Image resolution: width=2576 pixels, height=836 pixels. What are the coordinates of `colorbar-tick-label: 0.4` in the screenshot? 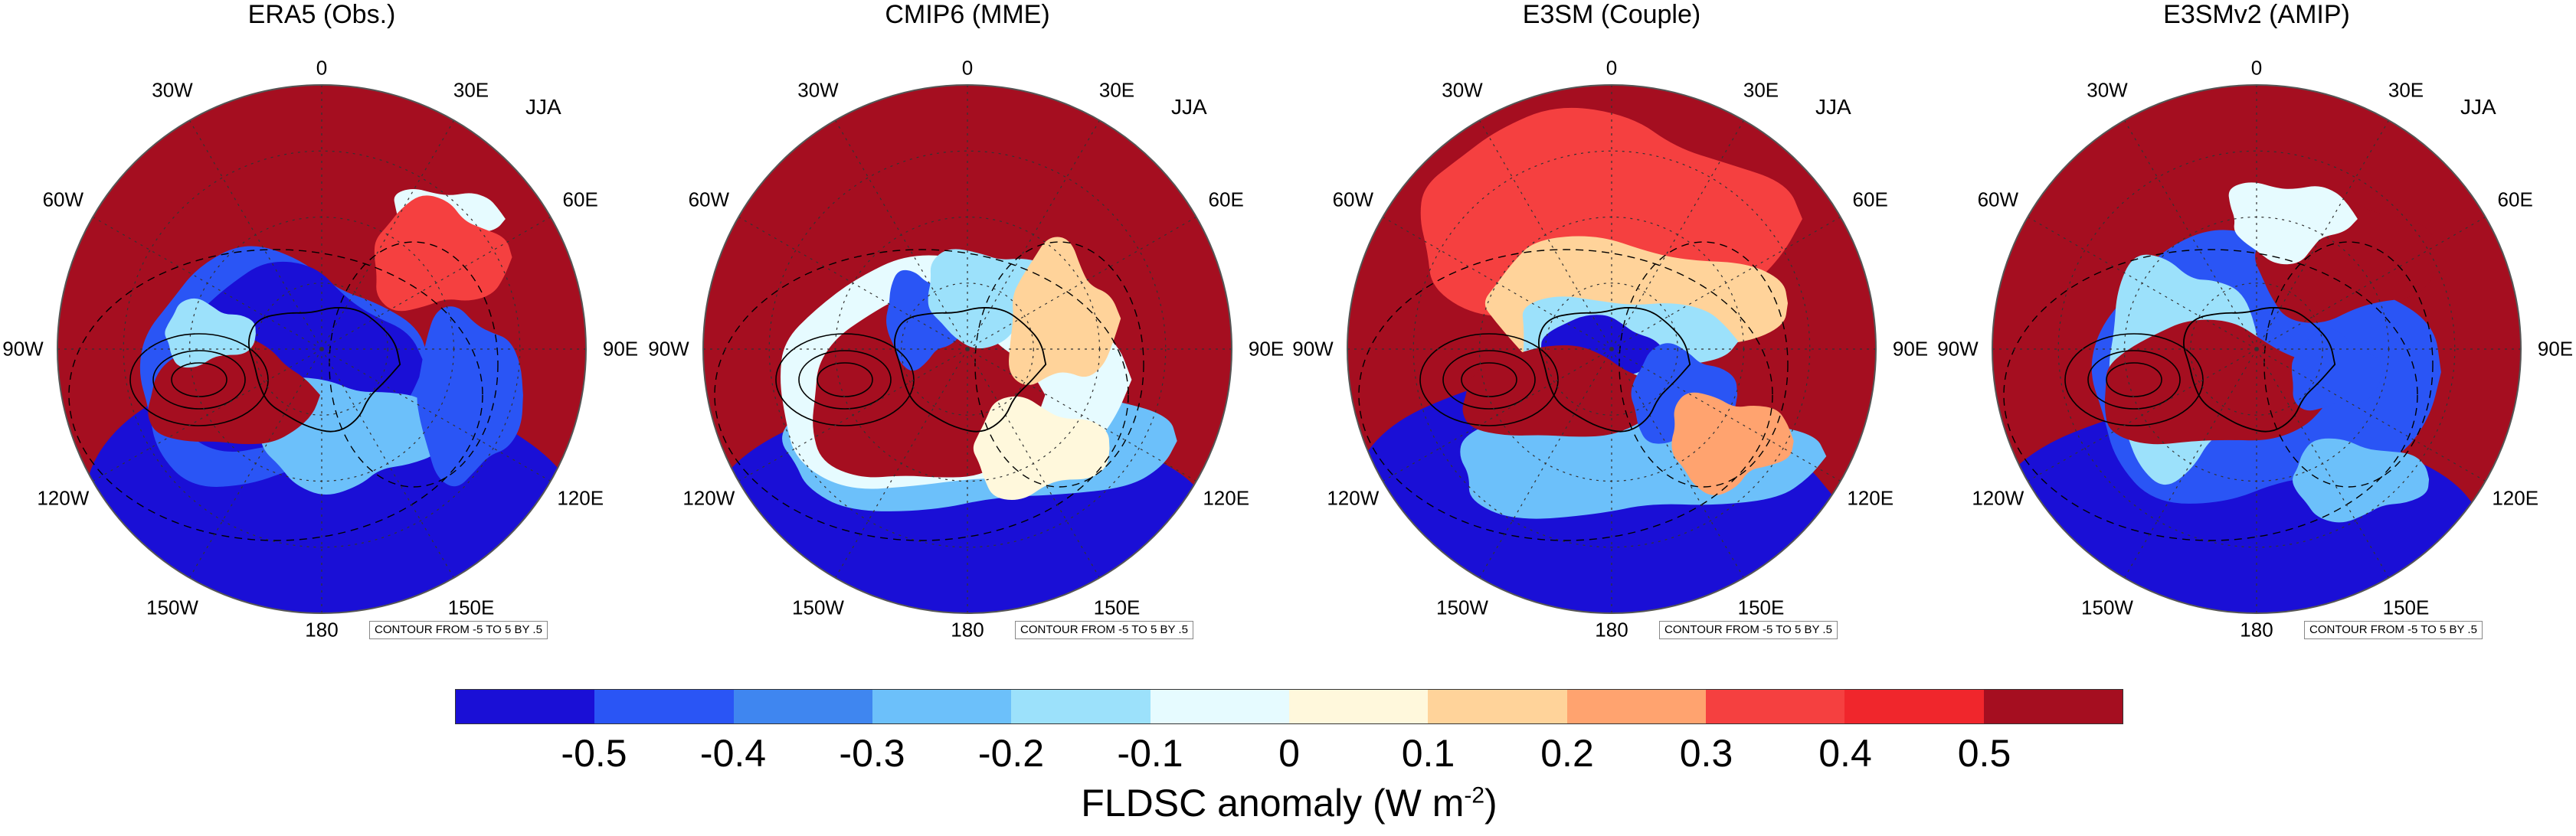 It's located at (1845, 753).